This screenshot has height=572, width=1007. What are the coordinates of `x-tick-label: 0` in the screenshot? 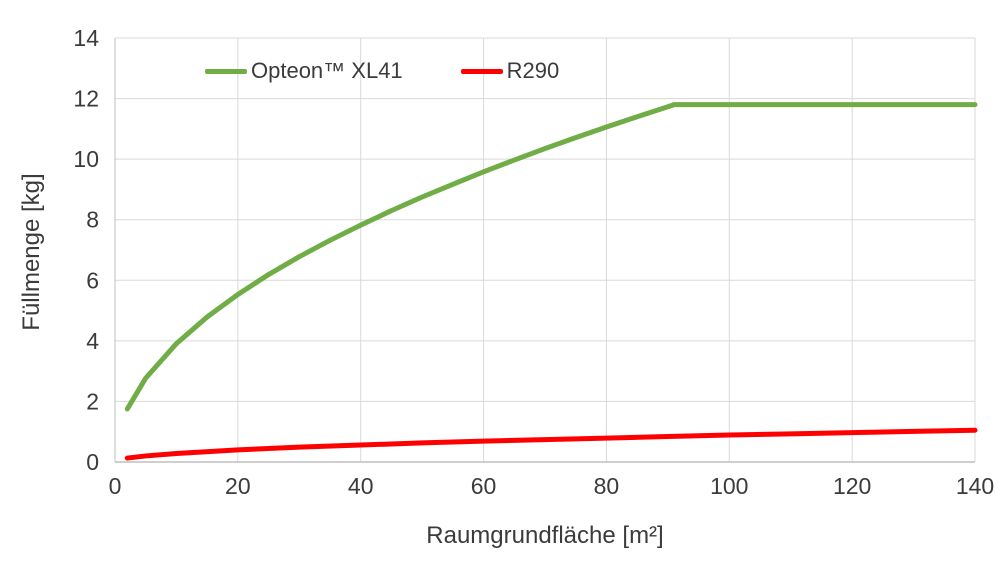 It's located at (115, 486).